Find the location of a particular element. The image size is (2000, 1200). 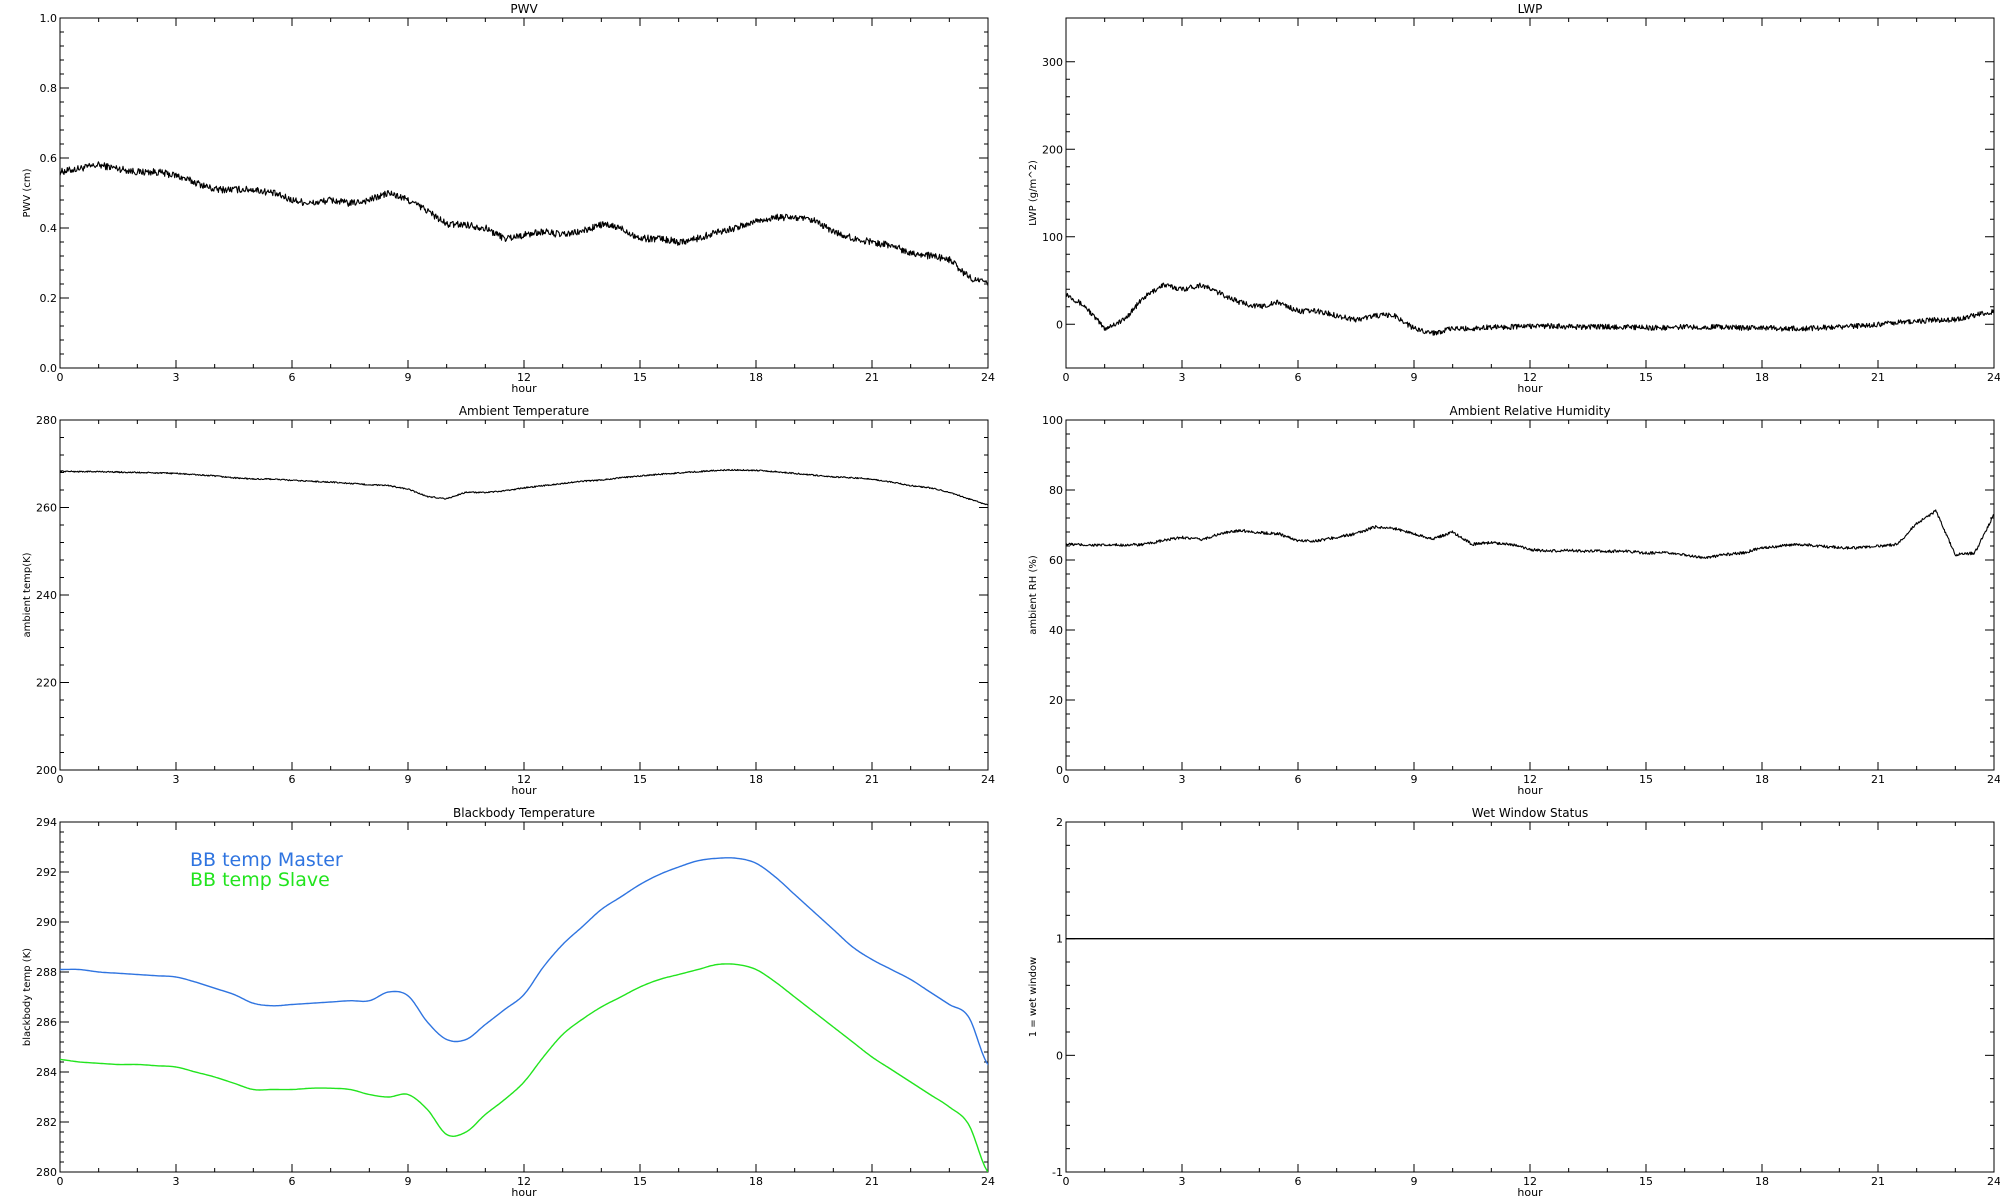

y-tick-label: 286 is located at coordinates (46, 1022).